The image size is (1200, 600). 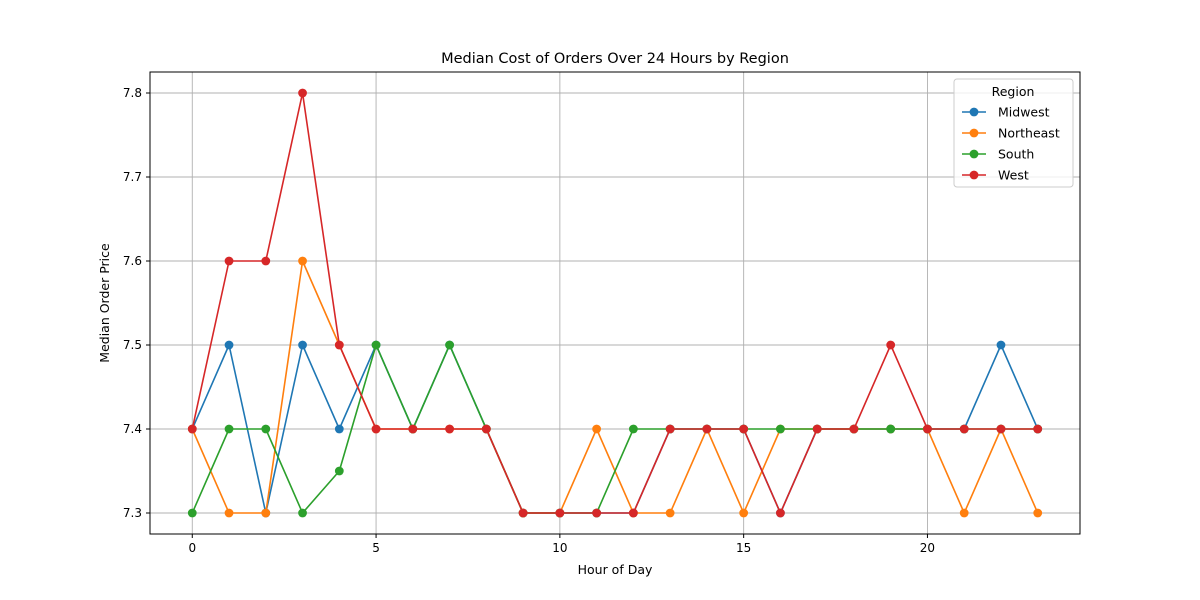 I want to click on y-tick-label-1: 7.4, so click(x=132, y=429).